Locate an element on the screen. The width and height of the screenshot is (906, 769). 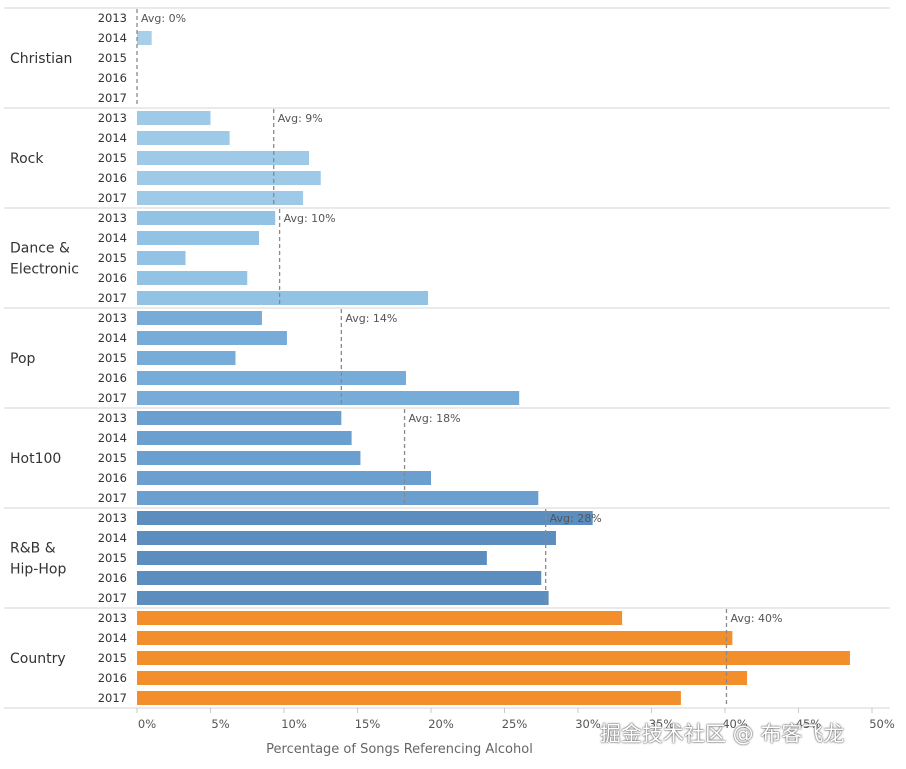
tick-label: 35% is located at coordinates (662, 724).